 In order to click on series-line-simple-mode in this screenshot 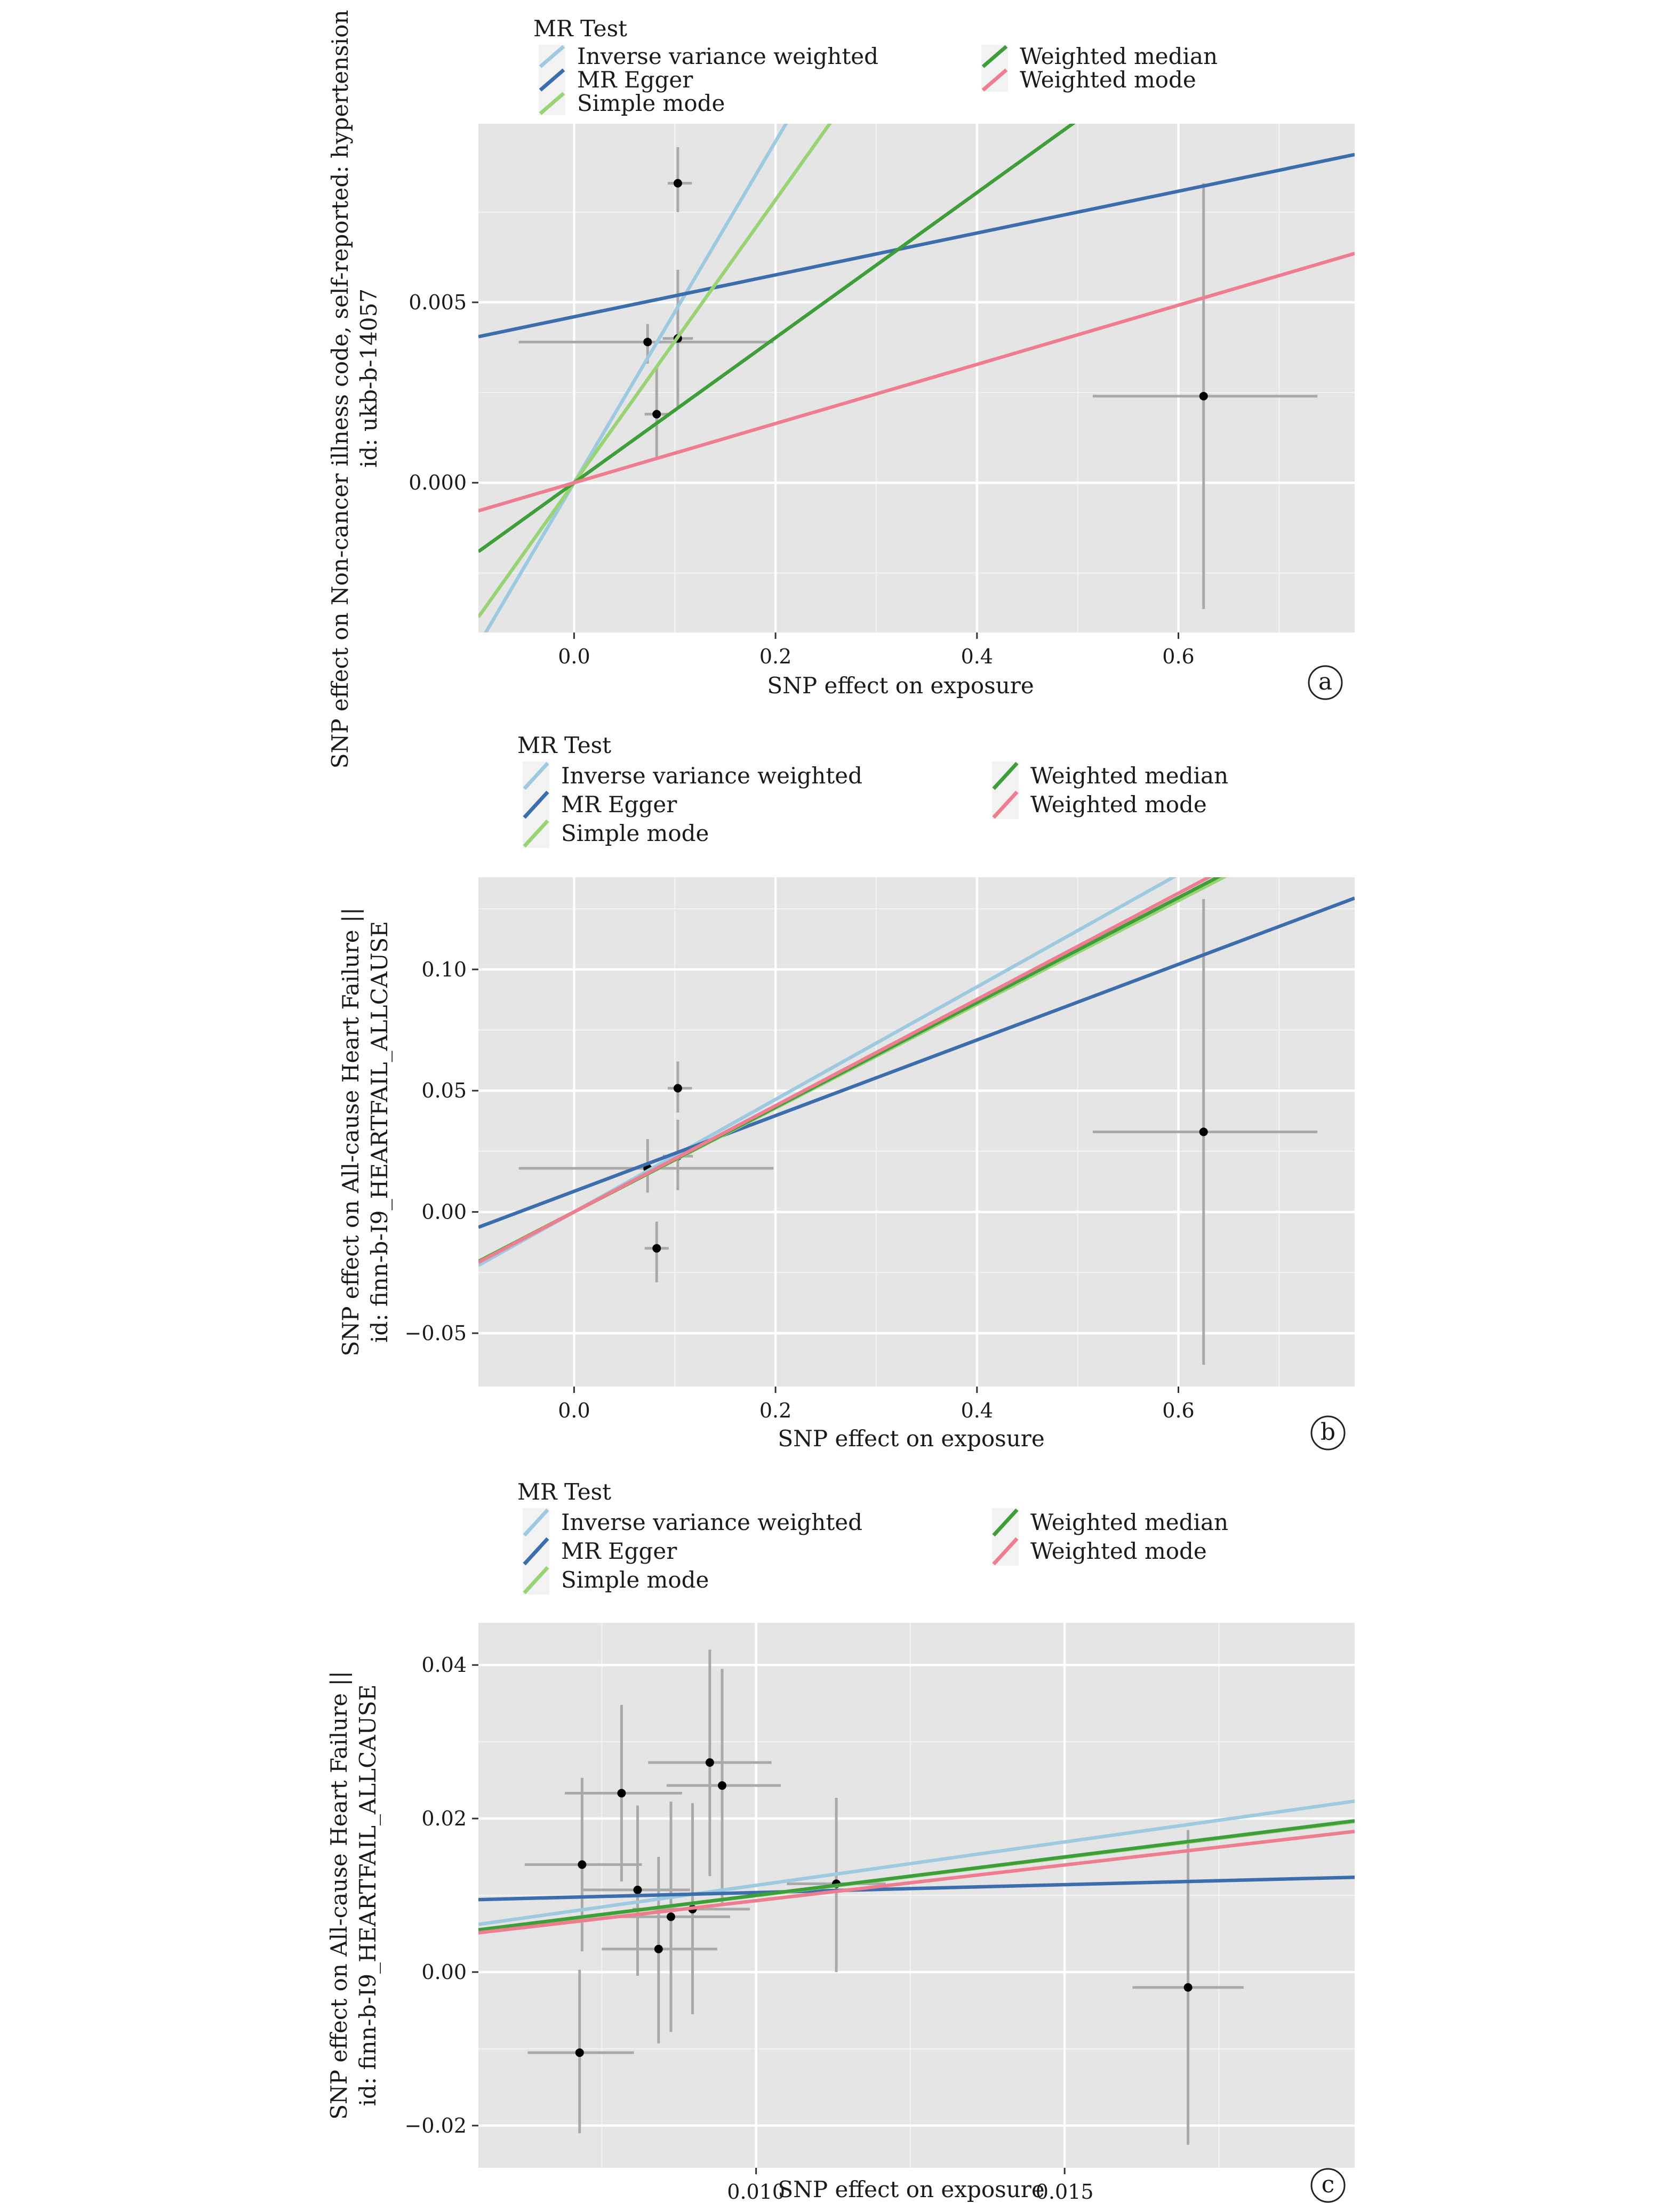, I will do `click(655, 371)`.